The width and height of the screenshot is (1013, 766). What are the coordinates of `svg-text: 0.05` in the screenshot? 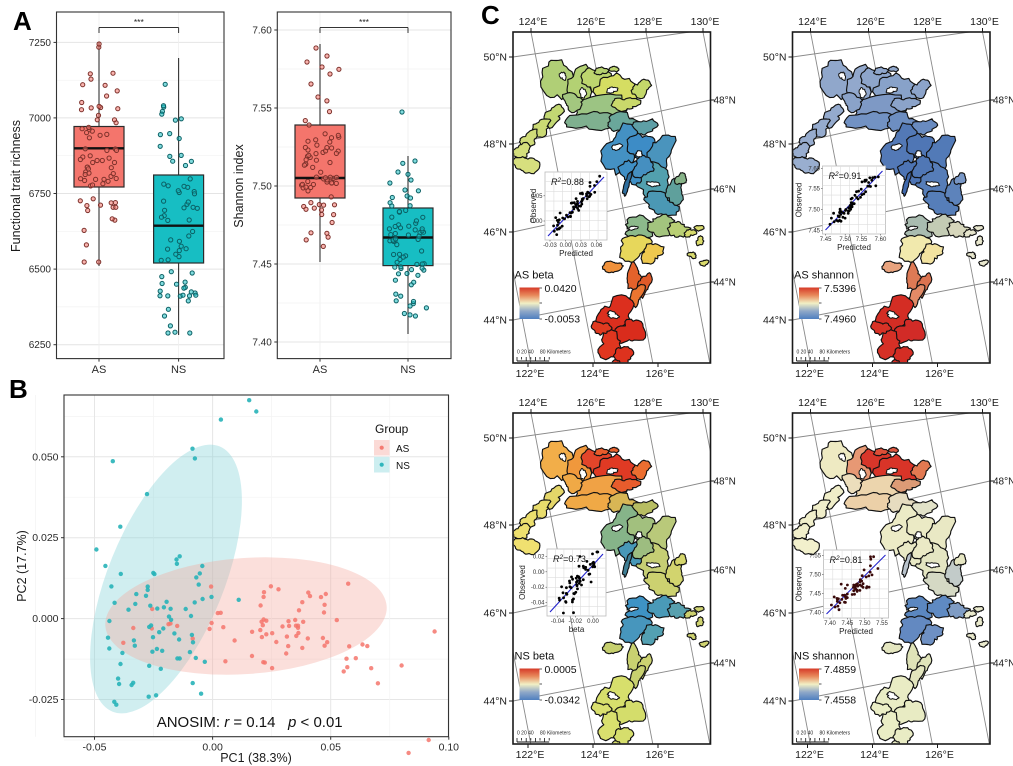 It's located at (537, 197).